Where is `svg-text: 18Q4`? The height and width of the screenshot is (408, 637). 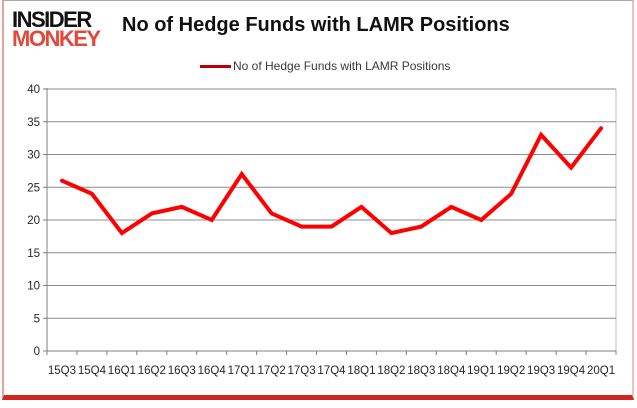
svg-text: 18Q4 is located at coordinates (451, 371).